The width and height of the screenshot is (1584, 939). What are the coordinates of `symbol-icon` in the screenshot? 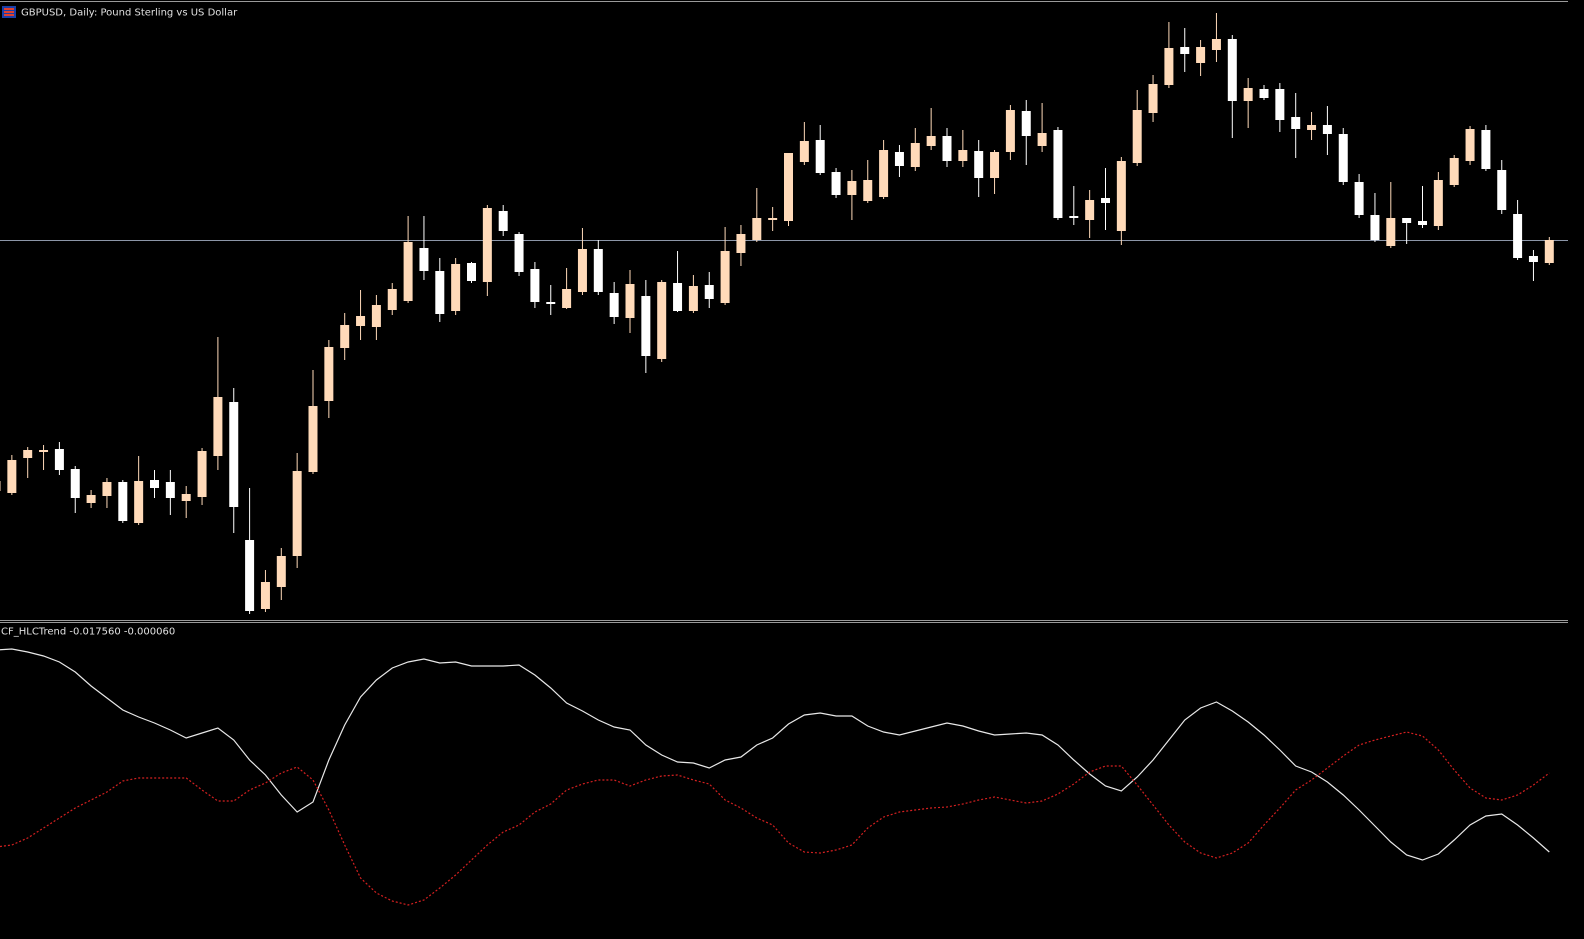 It's located at (9, 12).